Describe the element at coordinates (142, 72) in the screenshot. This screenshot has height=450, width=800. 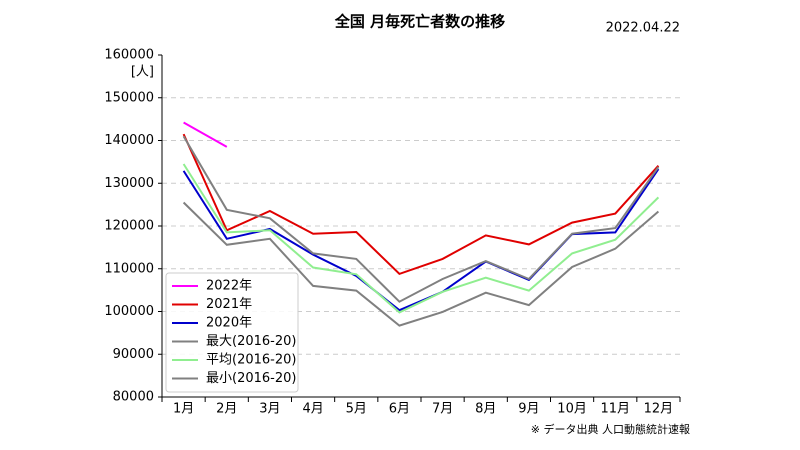
I see `y-axis-label: [人]` at that location.